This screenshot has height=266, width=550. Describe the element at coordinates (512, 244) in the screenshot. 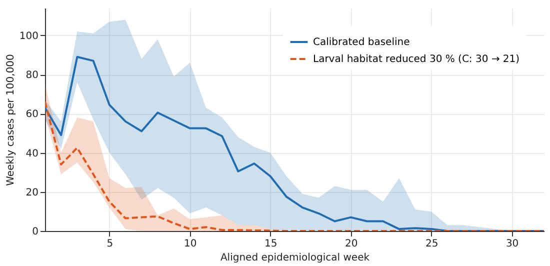

I see `x-tick-label: 30` at that location.